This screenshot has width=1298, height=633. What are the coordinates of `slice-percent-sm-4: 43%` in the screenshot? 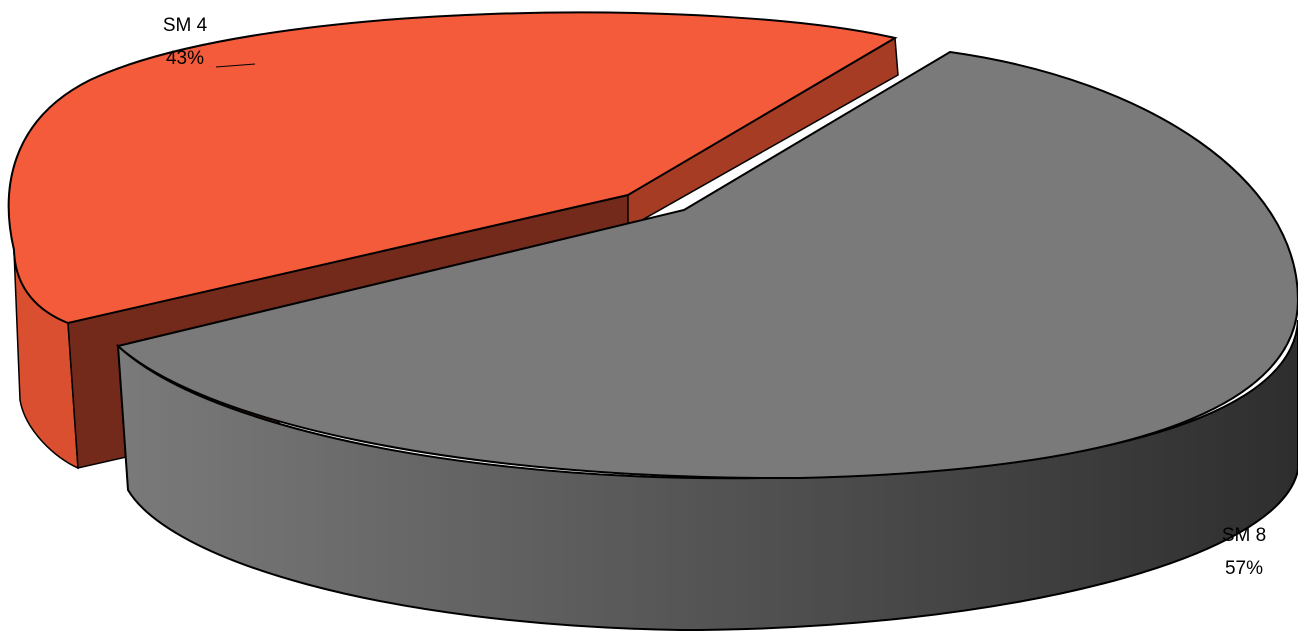 It's located at (185, 58).